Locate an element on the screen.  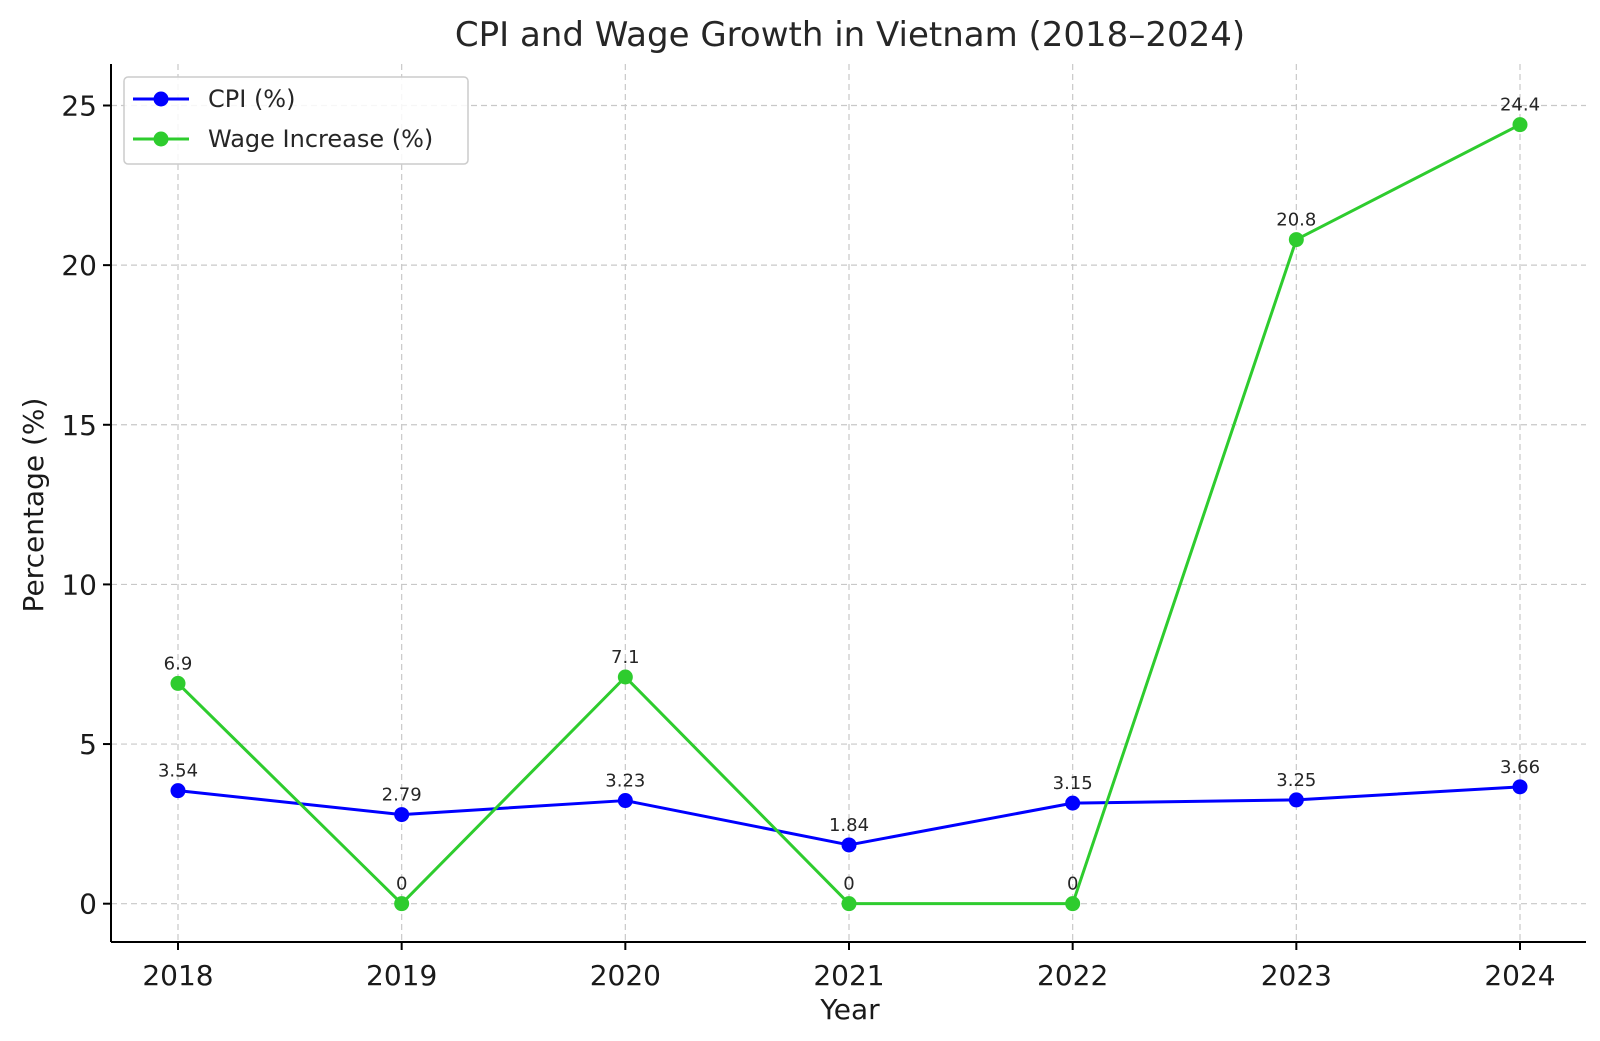
x-tick-label: 2018 is located at coordinates (177, 975).